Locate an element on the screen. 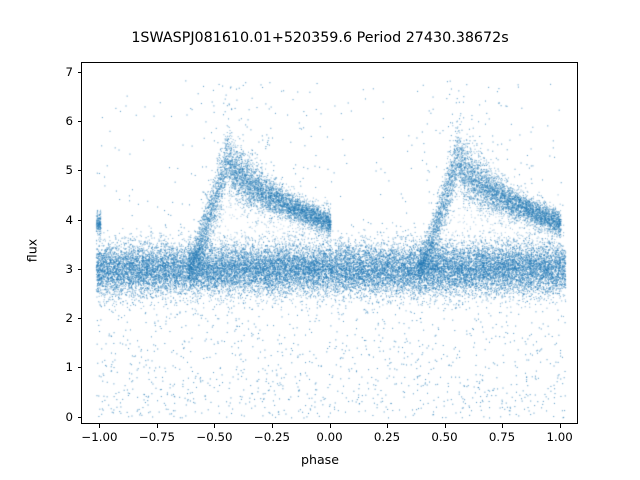 The image size is (640, 480). y-tick-label: 1 is located at coordinates (69, 367).